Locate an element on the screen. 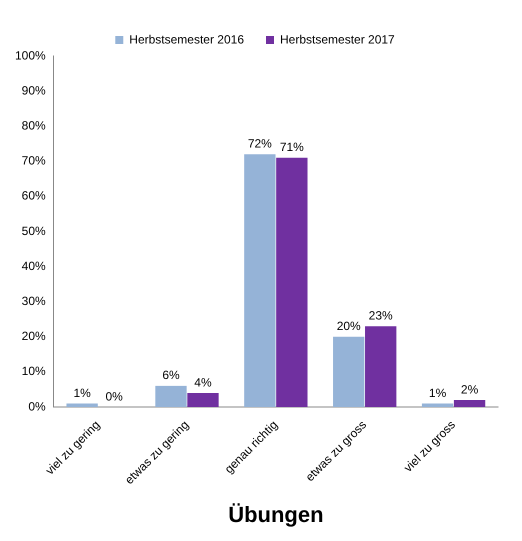 This screenshot has width=522, height=541. text: 23% is located at coordinates (380, 315).